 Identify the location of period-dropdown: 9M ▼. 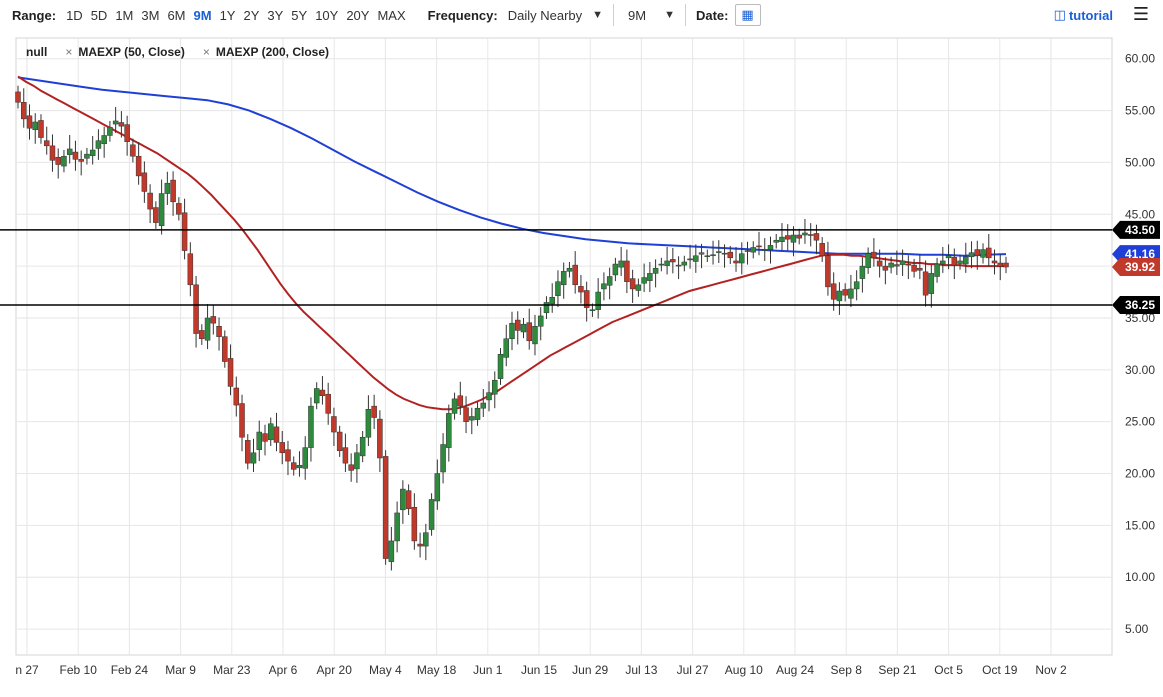
(651, 15).